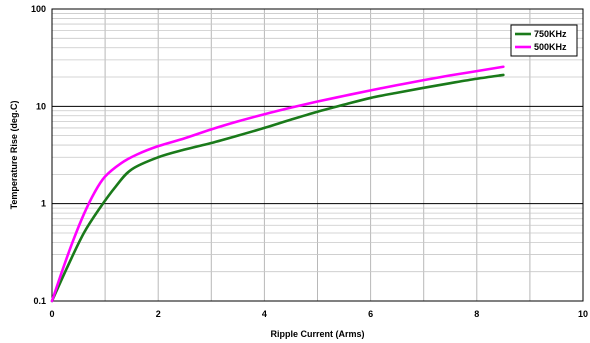 This screenshot has height=343, width=590. I want to click on x-tick-label: 6, so click(370, 314).